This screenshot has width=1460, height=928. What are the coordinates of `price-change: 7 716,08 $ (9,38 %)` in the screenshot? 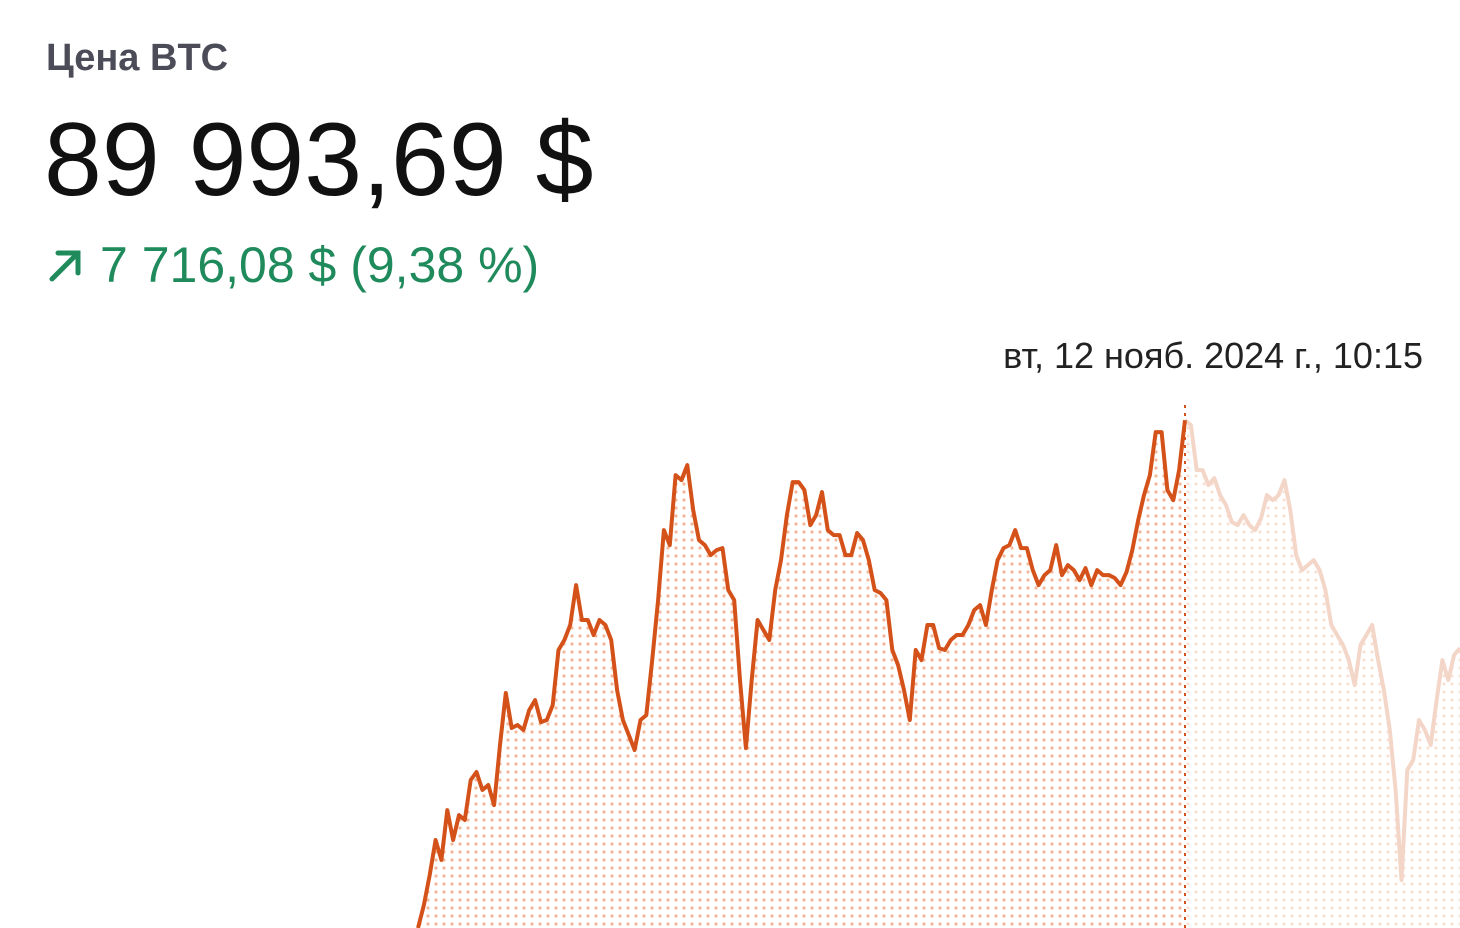 It's located at (319, 265).